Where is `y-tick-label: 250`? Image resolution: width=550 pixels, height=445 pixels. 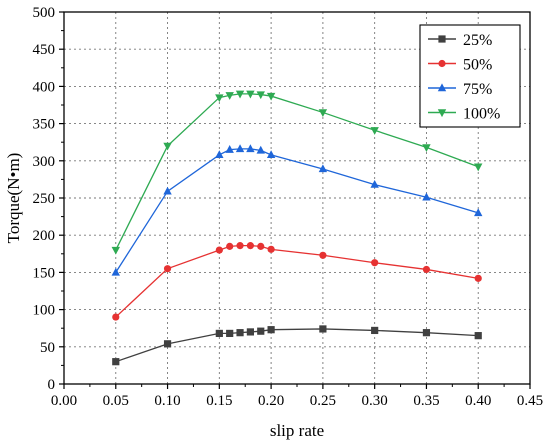 y-tick-label: 250 is located at coordinates (44, 199).